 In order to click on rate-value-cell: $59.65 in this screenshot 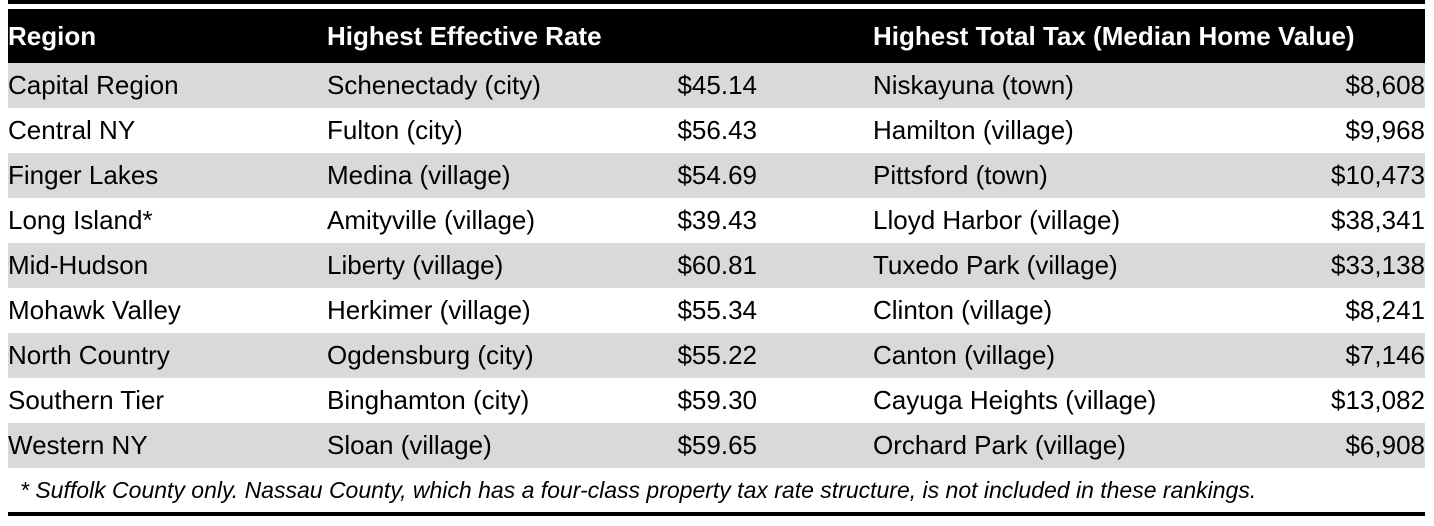, I will do `click(682, 445)`.